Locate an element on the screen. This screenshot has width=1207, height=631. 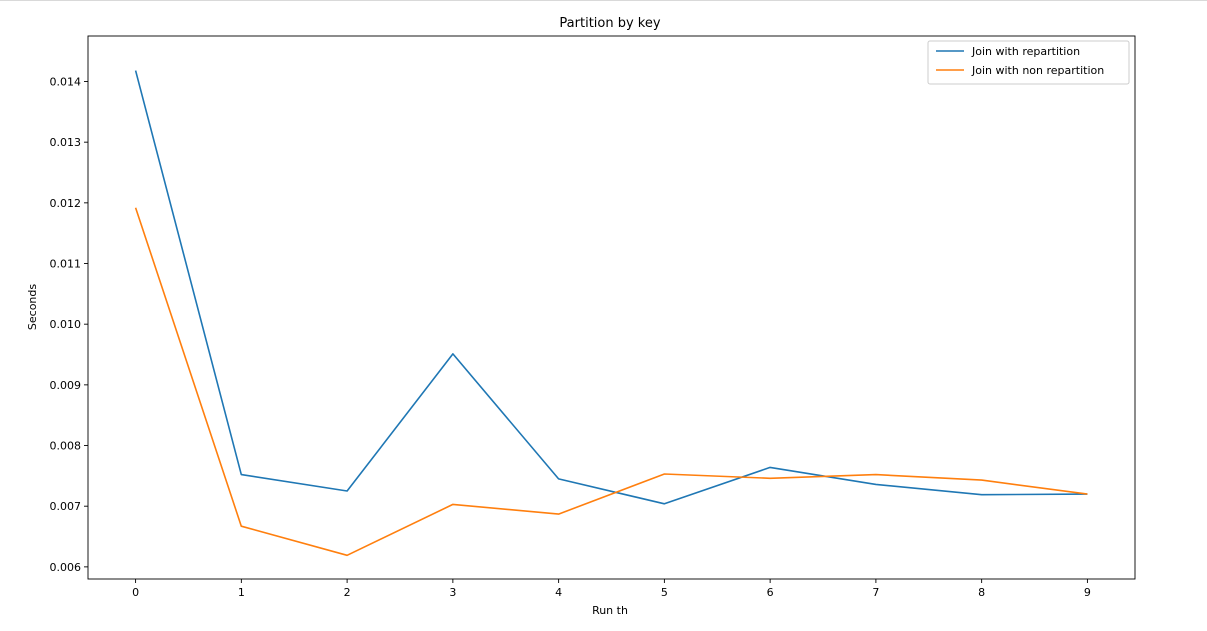
x-axis-label: Run th is located at coordinates (610, 610).